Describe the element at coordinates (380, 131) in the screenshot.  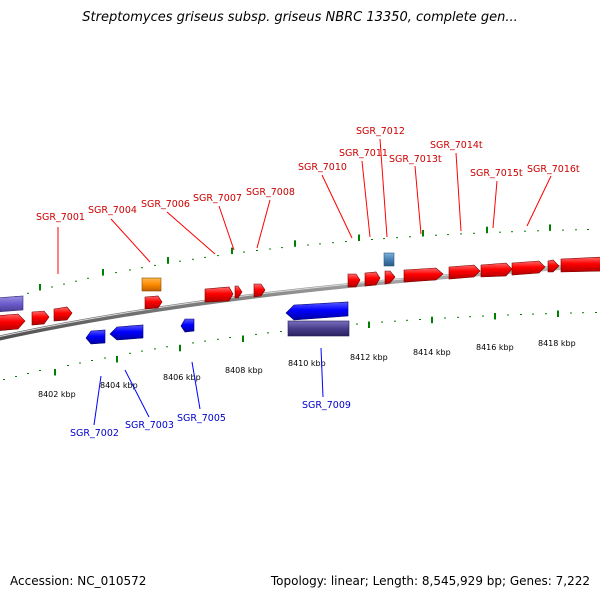
I see `gene-label: SGR_7012` at that location.